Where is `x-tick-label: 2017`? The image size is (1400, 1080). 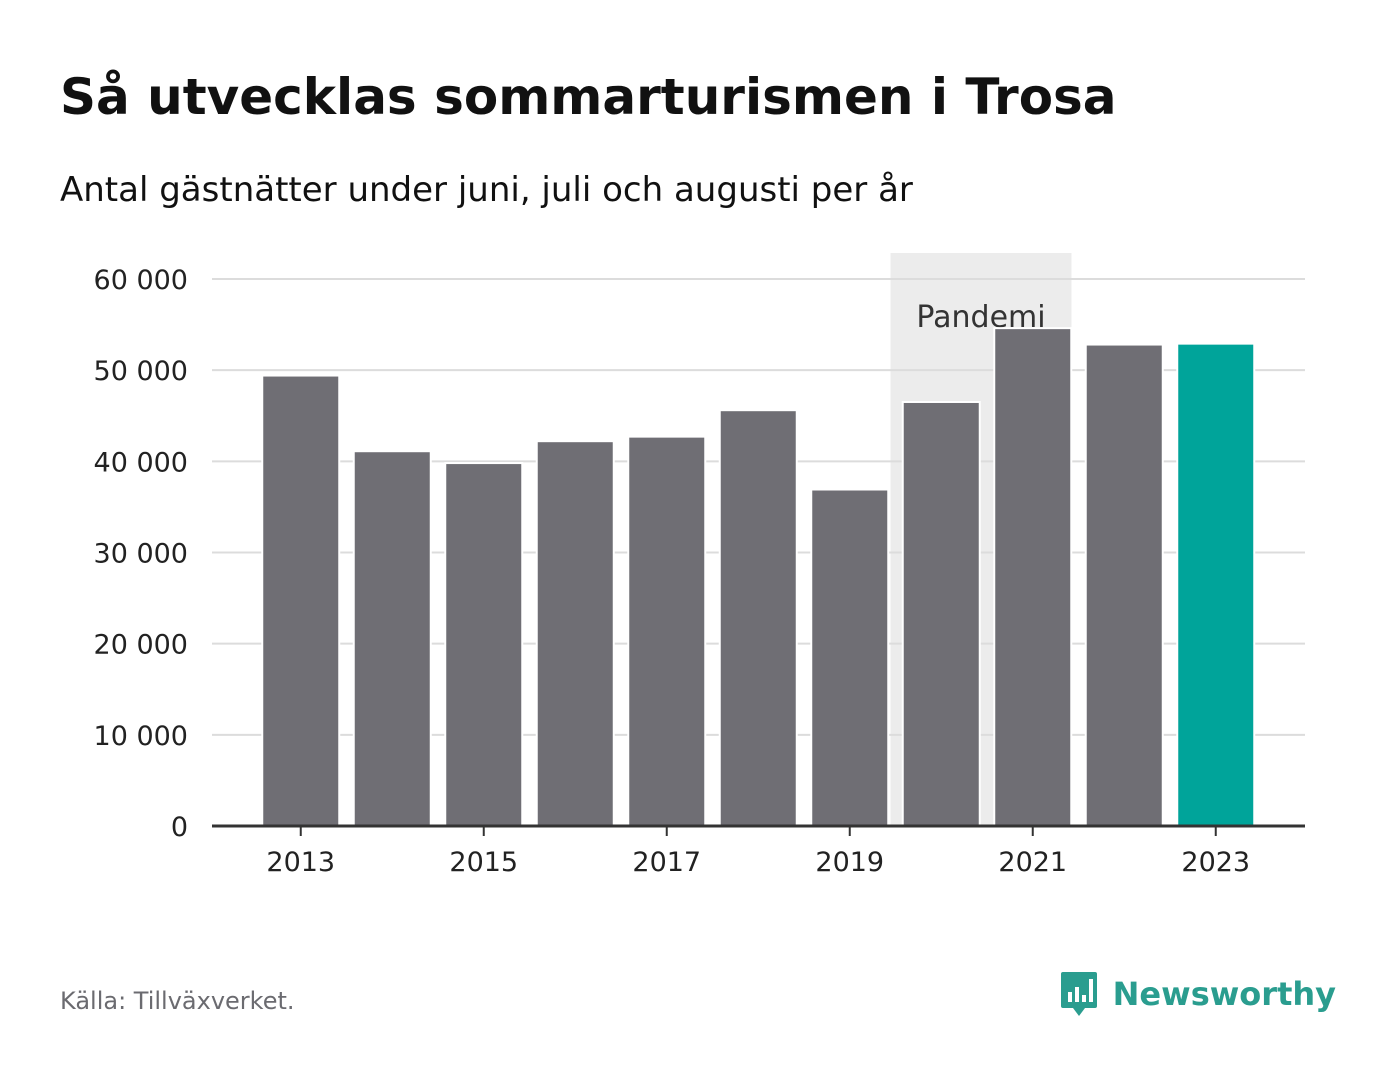
x-tick-label: 2017 is located at coordinates (666, 862).